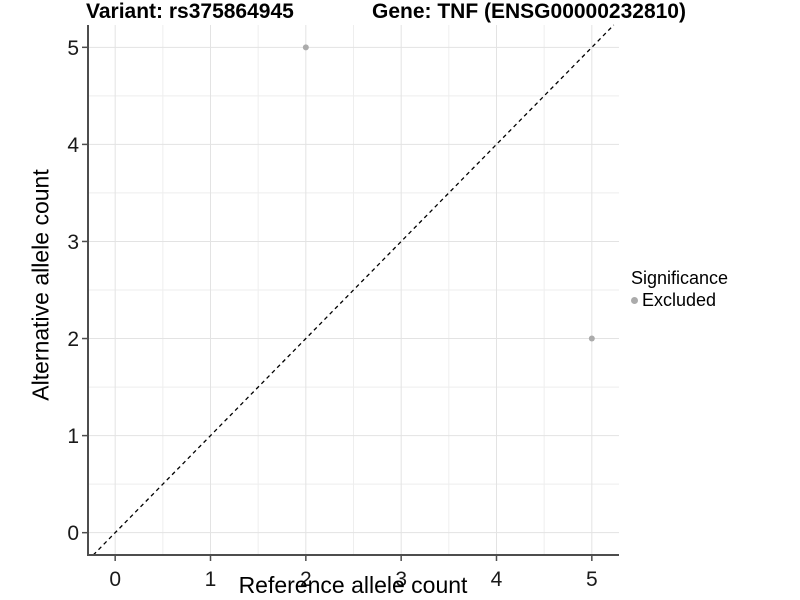 This screenshot has width=800, height=600. What do you see at coordinates (73, 436) in the screenshot?
I see `y-tick-label: 1` at bounding box center [73, 436].